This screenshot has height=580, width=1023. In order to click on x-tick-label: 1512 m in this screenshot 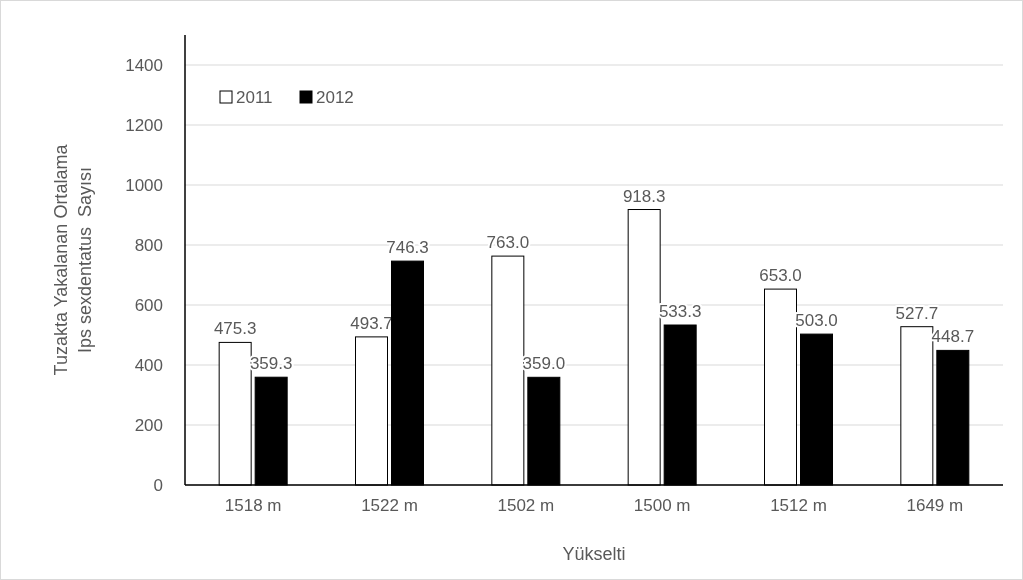, I will do `click(798, 505)`.